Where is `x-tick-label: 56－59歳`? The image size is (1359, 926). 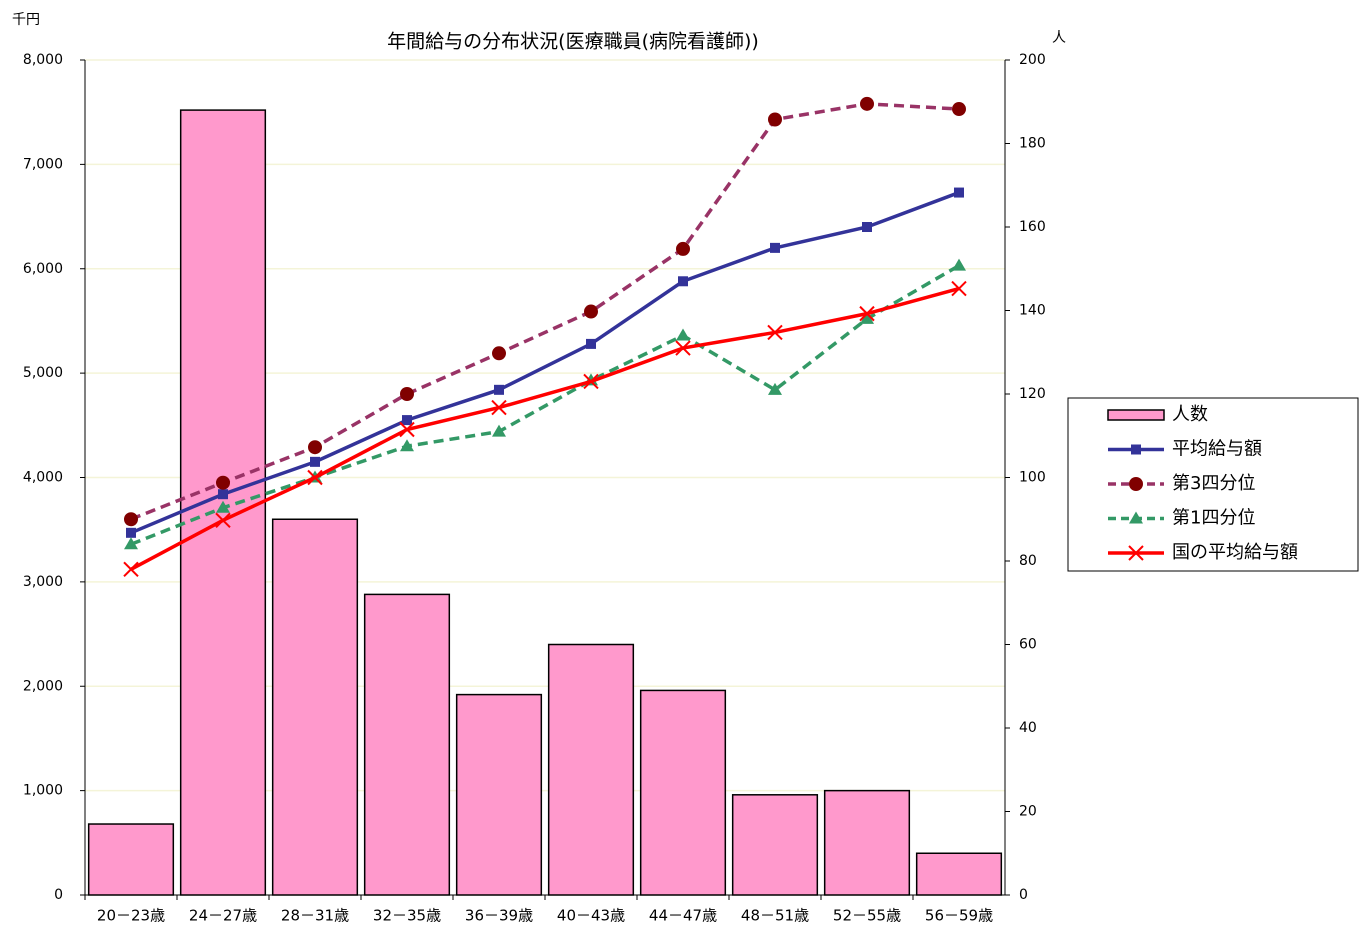
x-tick-label: 56－59歳 is located at coordinates (959, 916).